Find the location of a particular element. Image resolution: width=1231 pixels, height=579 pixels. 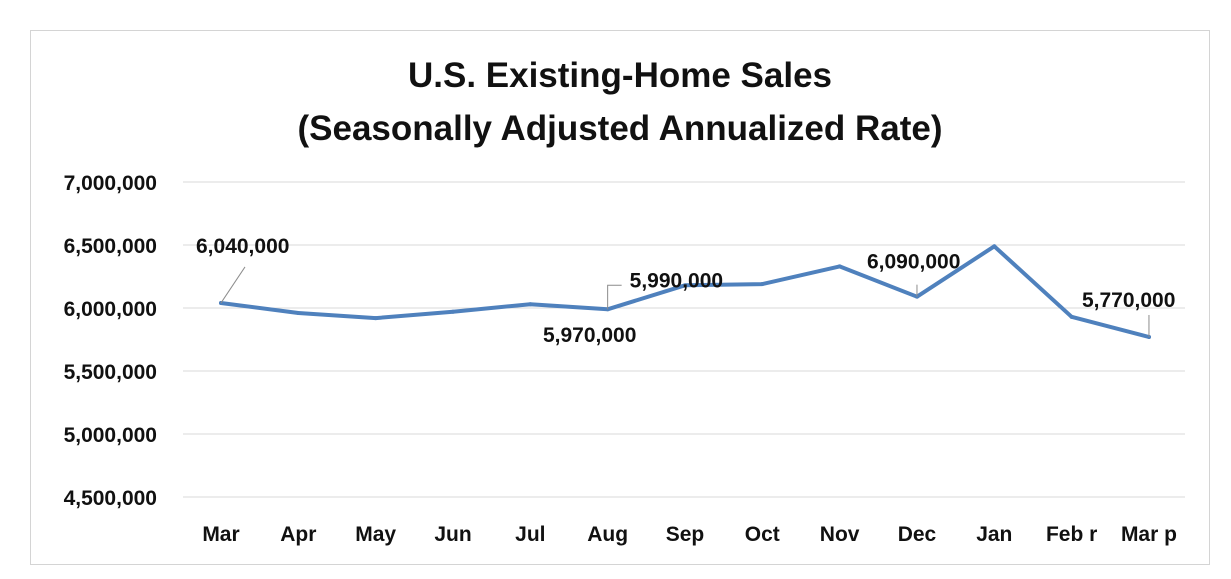

x-tick-label: Oct is located at coordinates (762, 534).